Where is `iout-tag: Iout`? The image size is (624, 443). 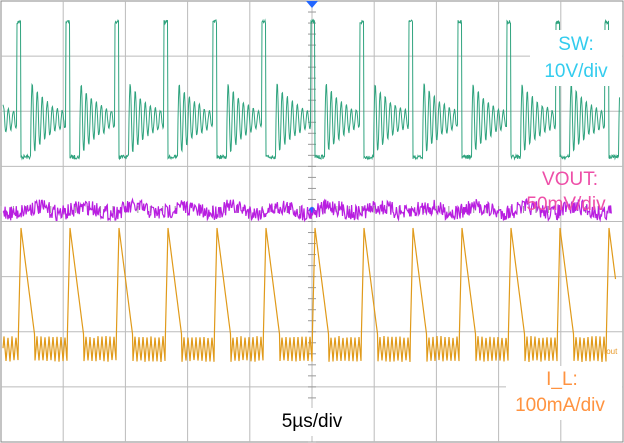
iout-tag: Iout is located at coordinates (611, 351).